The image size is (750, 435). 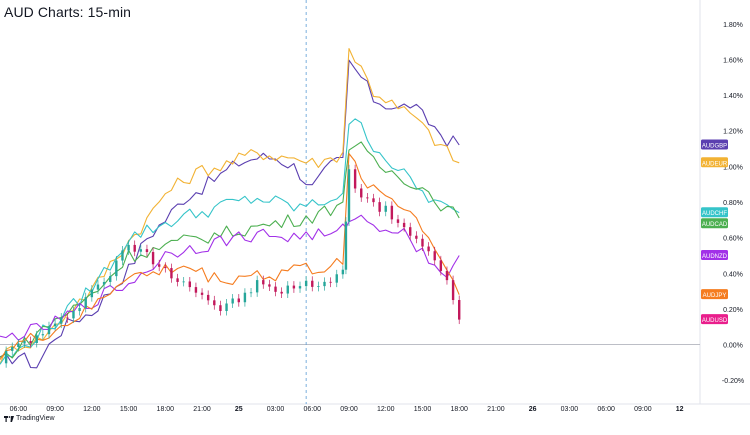 I want to click on tradingview-logo-icon, so click(x=9, y=418).